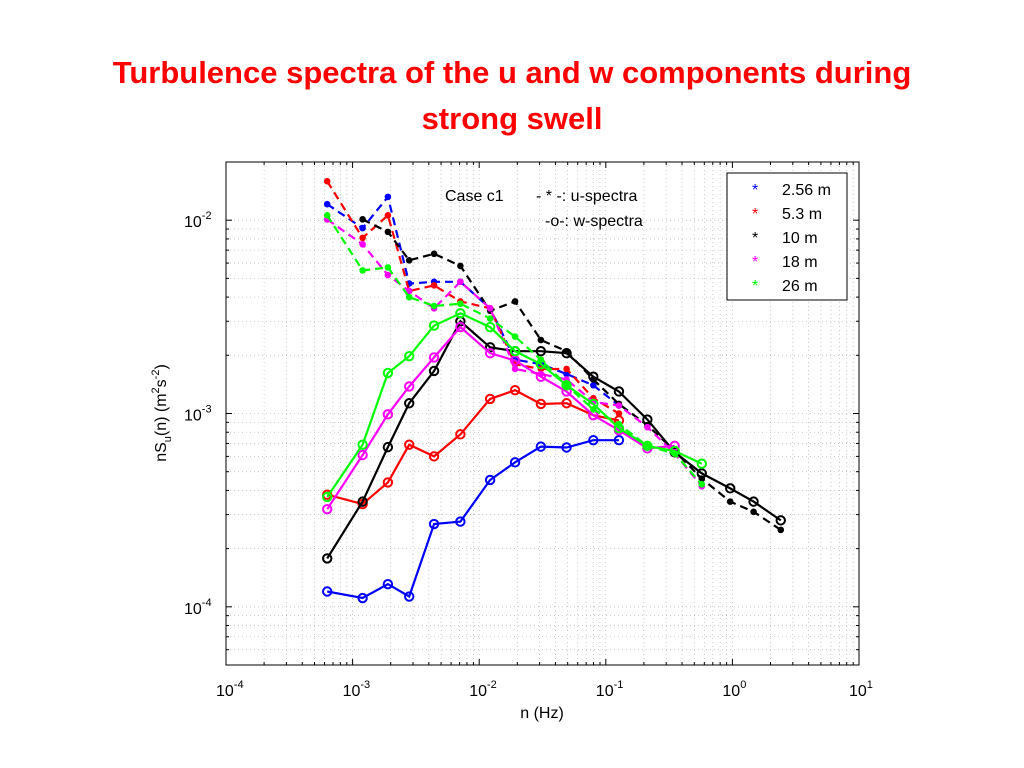  Describe the element at coordinates (734, 689) in the screenshot. I see `x-tick-label: 10⁰` at that location.